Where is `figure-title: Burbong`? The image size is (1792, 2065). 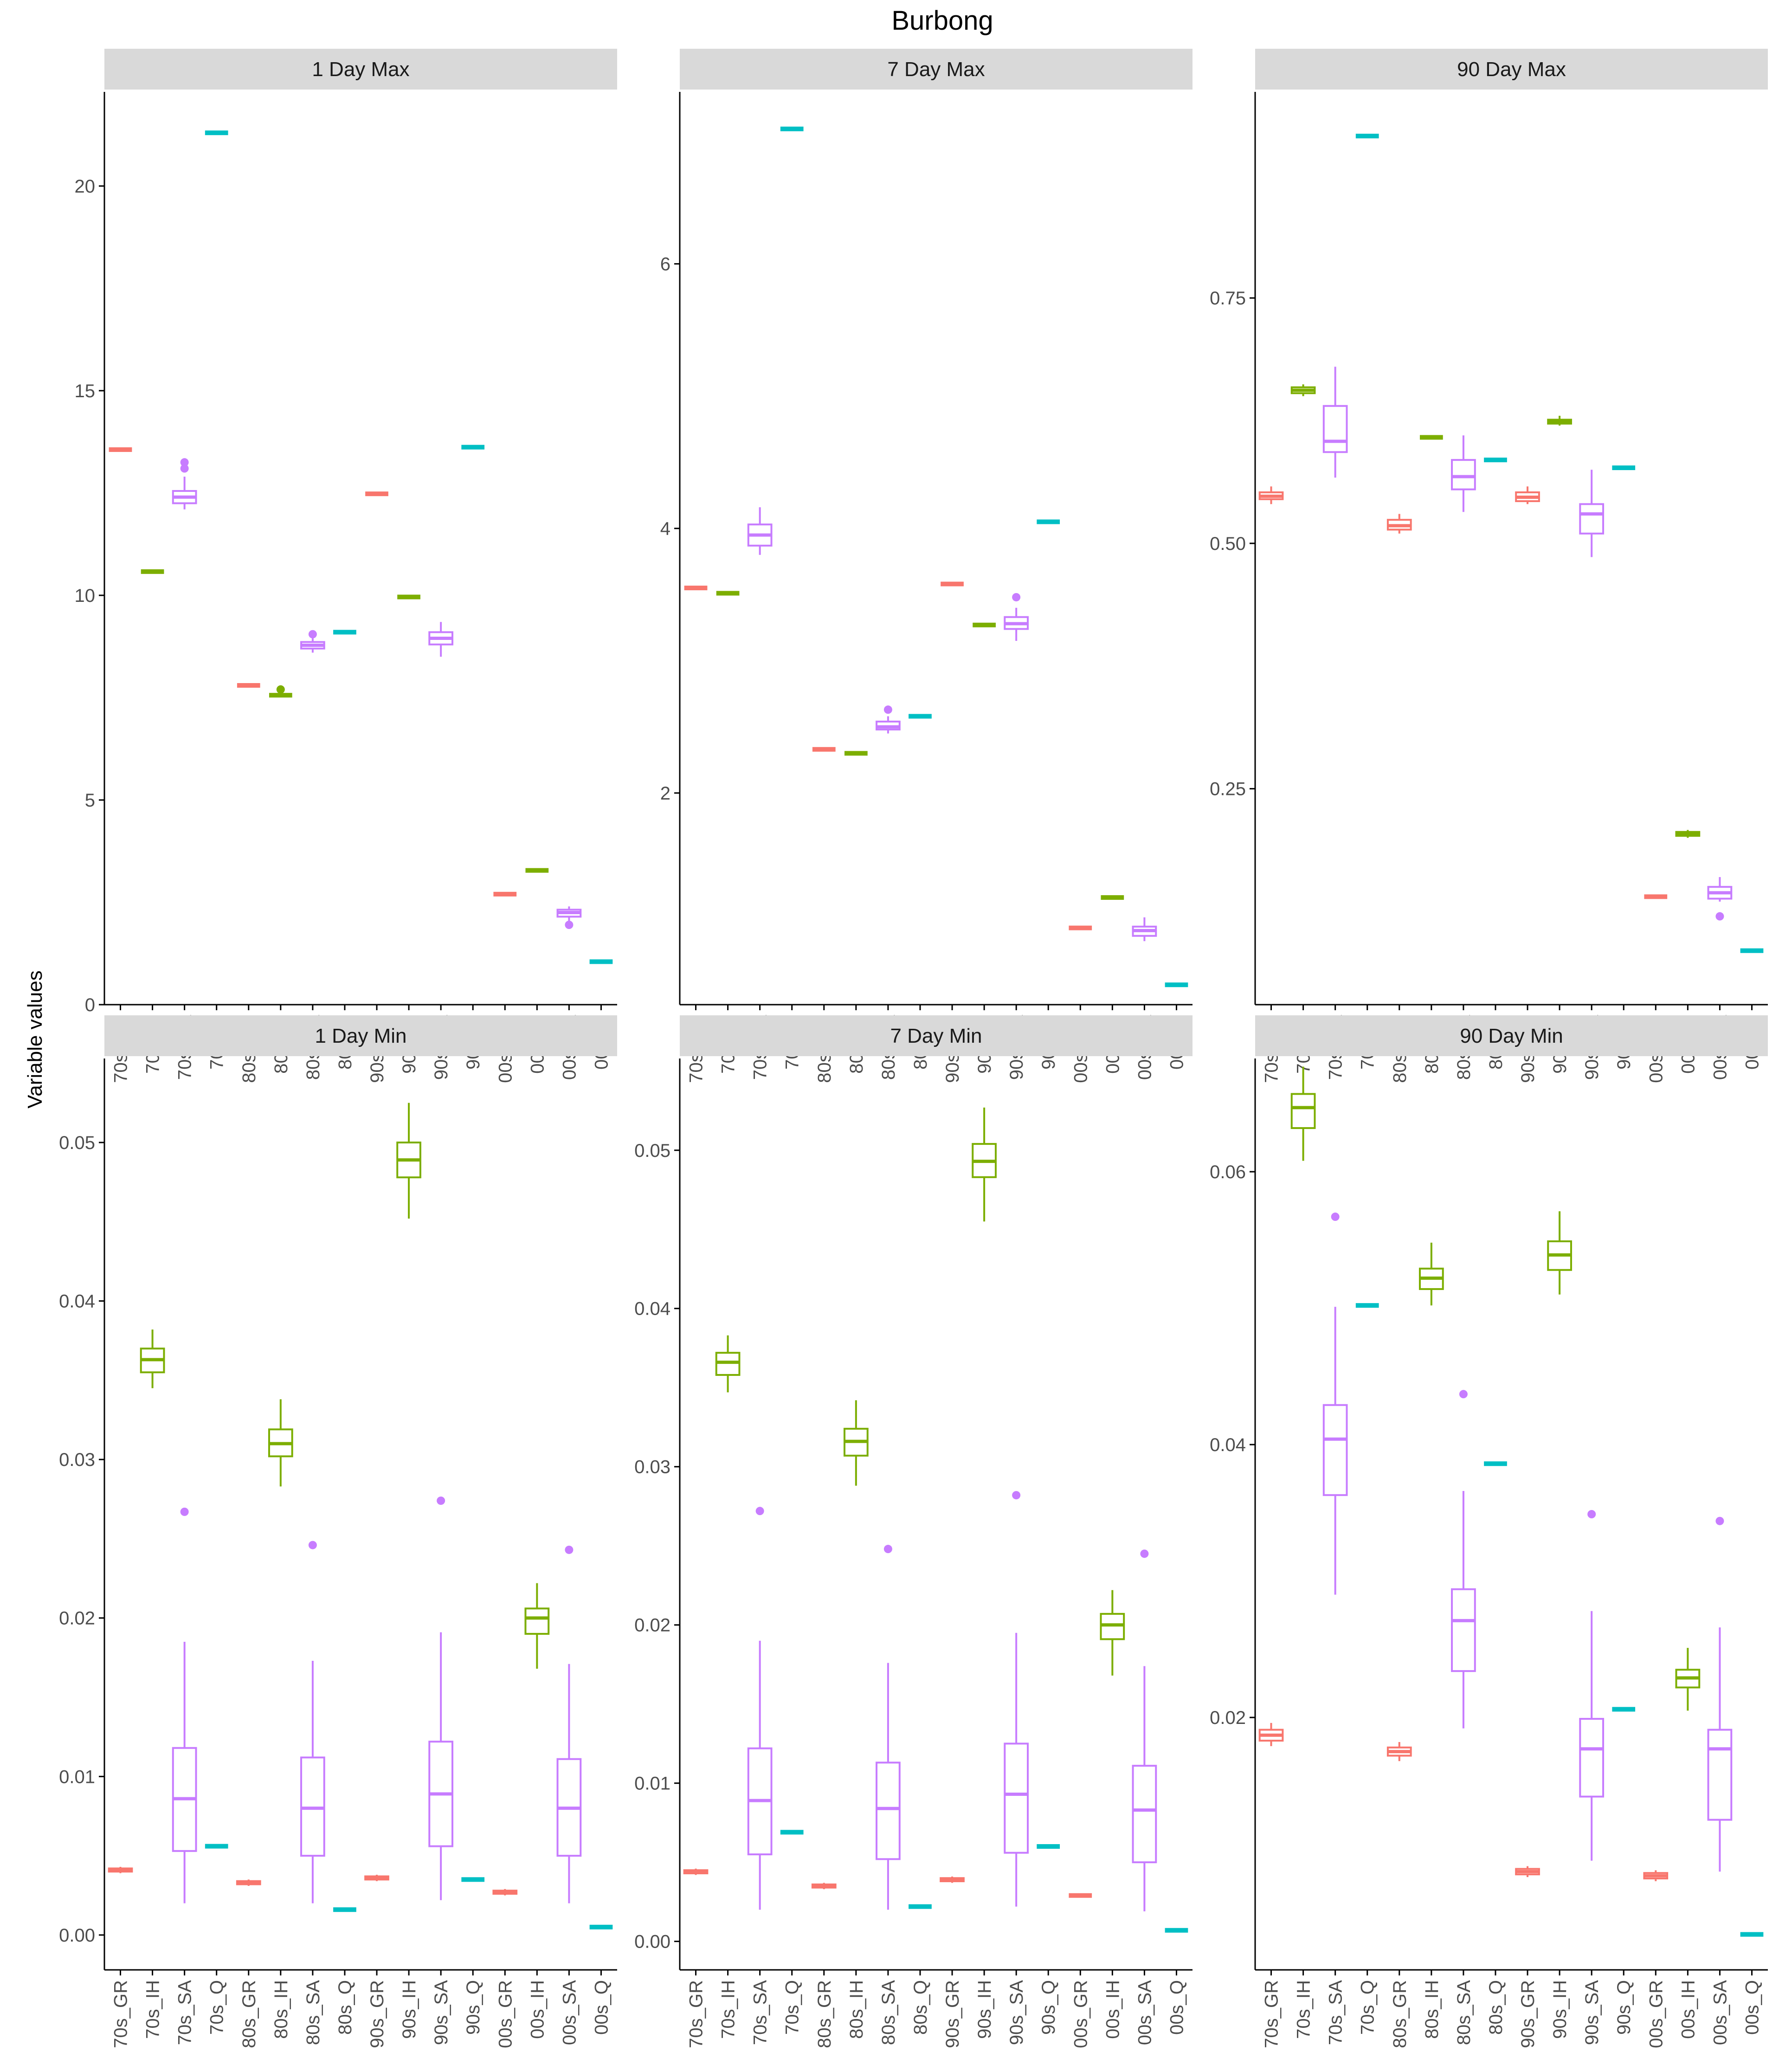
figure-title: Burbong is located at coordinates (942, 21).